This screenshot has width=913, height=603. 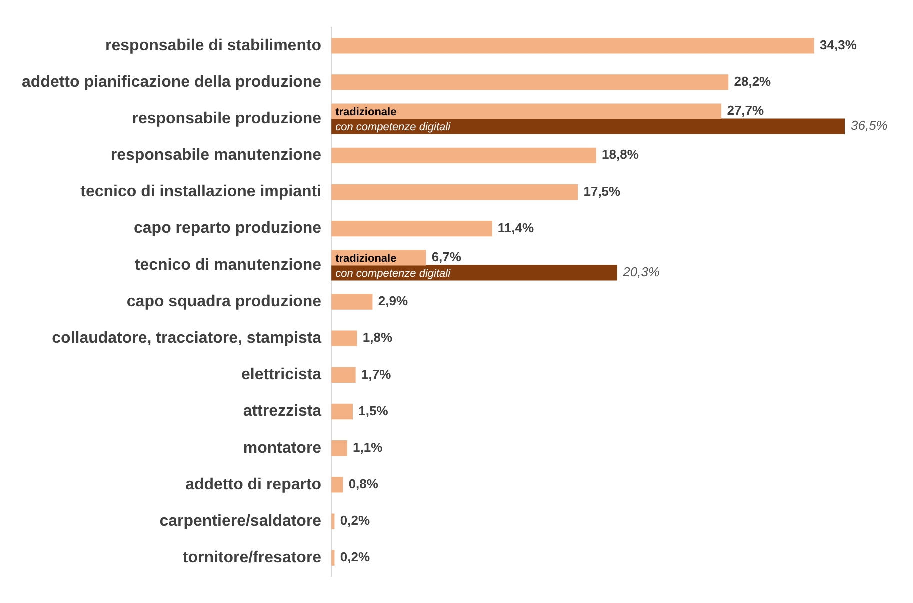 I want to click on data-label: 0,8%, so click(x=363, y=484).